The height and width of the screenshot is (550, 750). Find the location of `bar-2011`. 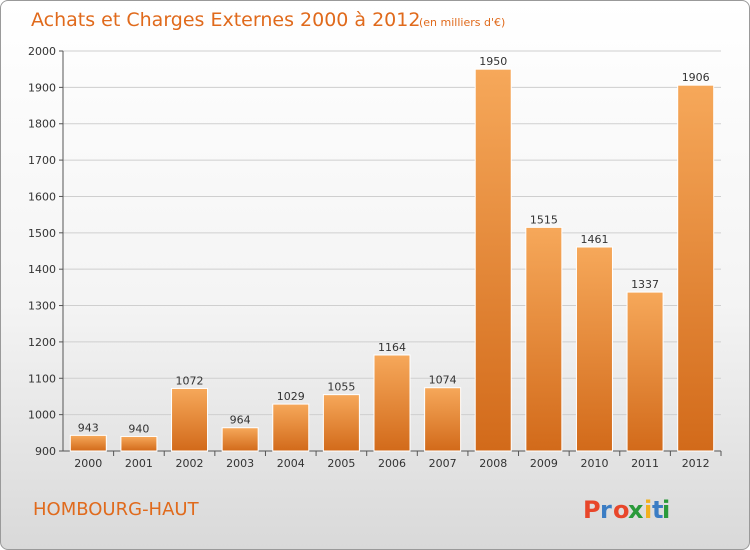

bar-2011 is located at coordinates (645, 371).